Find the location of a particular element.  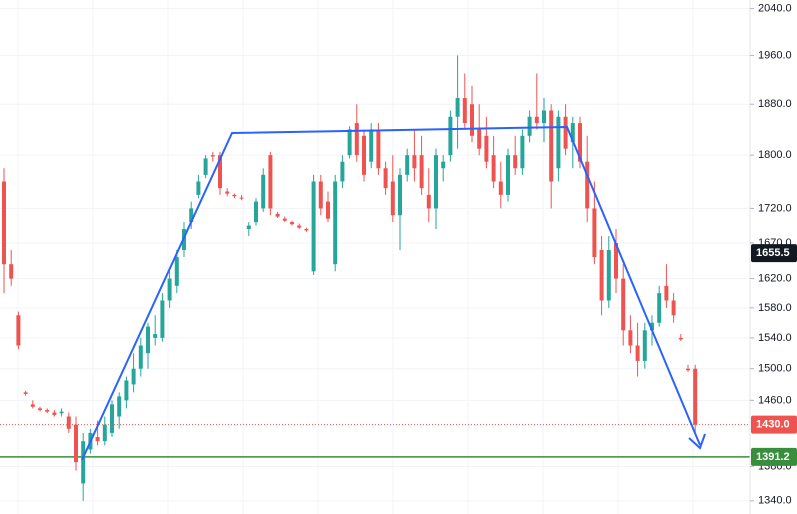

y-tick-label: 1620.0 is located at coordinates (775, 278).